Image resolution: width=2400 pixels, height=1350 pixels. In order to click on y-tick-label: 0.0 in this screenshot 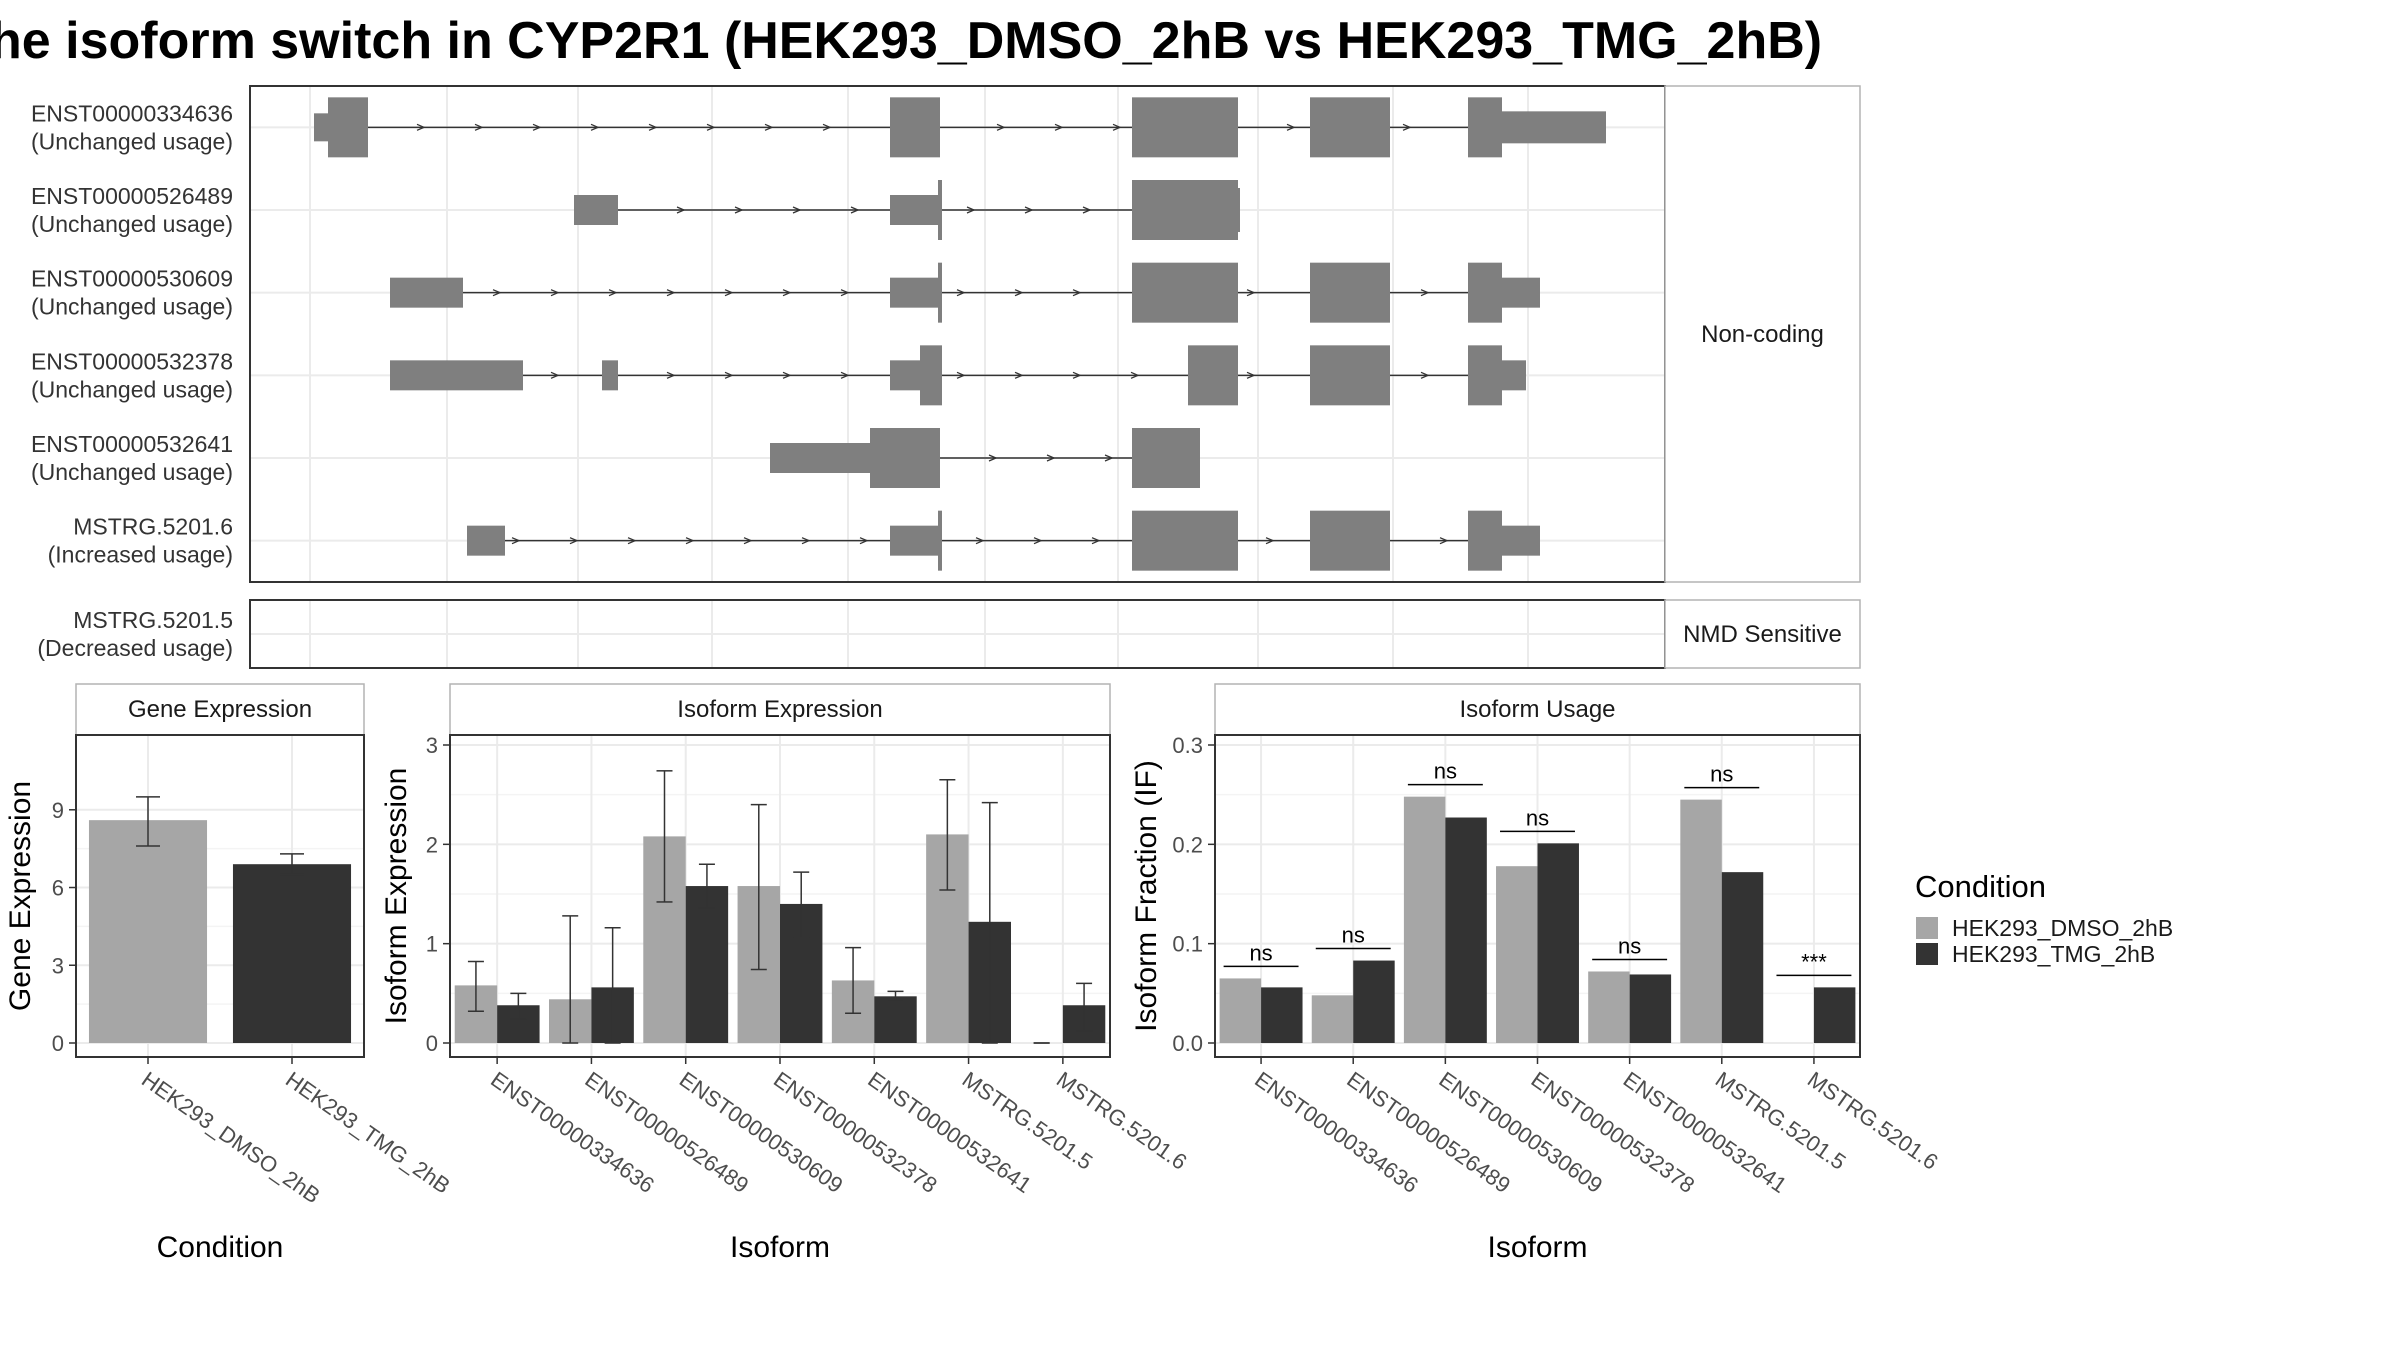, I will do `click(1187, 1043)`.